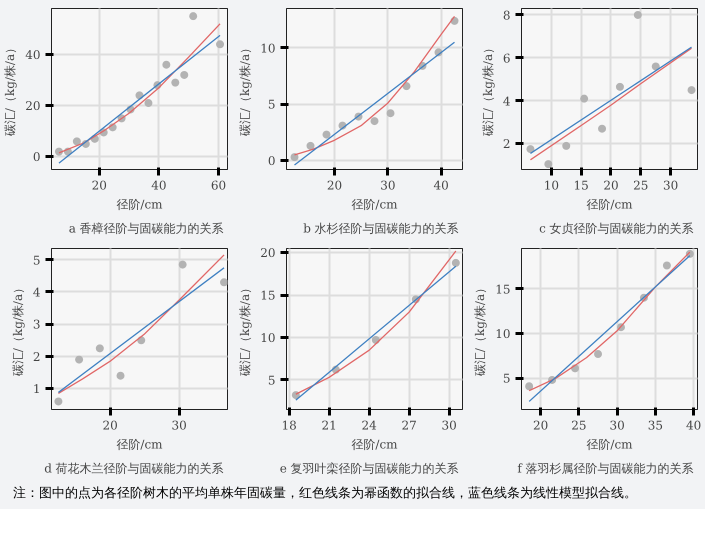 The image size is (707, 538). What do you see at coordinates (218, 185) in the screenshot?
I see `x-tick-label: 60` at bounding box center [218, 185].